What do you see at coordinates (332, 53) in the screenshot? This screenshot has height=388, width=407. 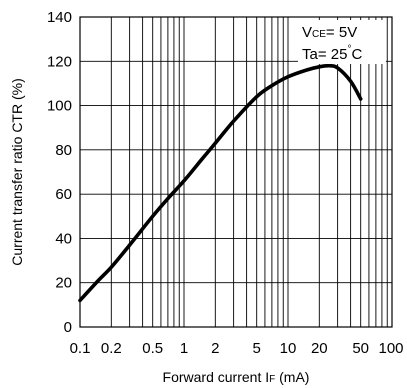 I see `annotation-ta: Ta= 25°C` at bounding box center [332, 53].